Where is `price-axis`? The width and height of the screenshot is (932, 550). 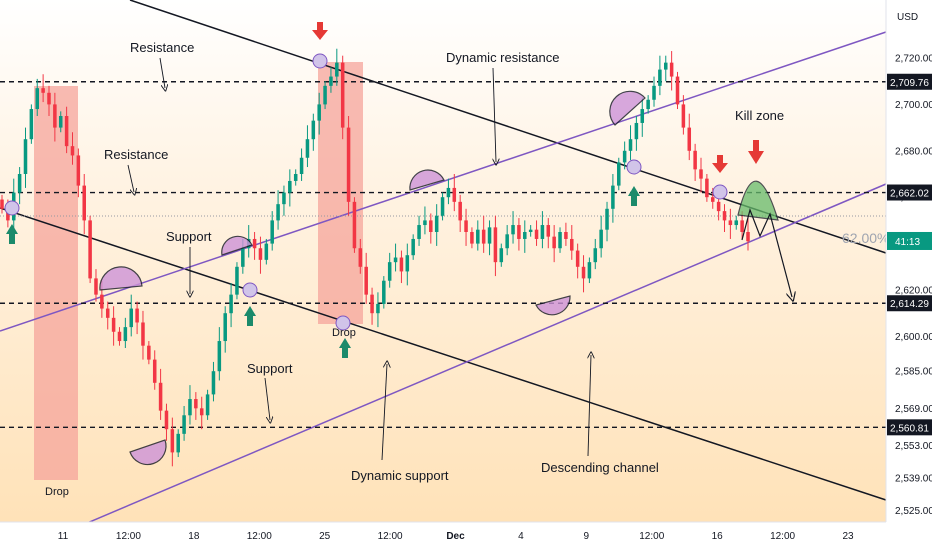
price-axis is located at coordinates (909, 275).